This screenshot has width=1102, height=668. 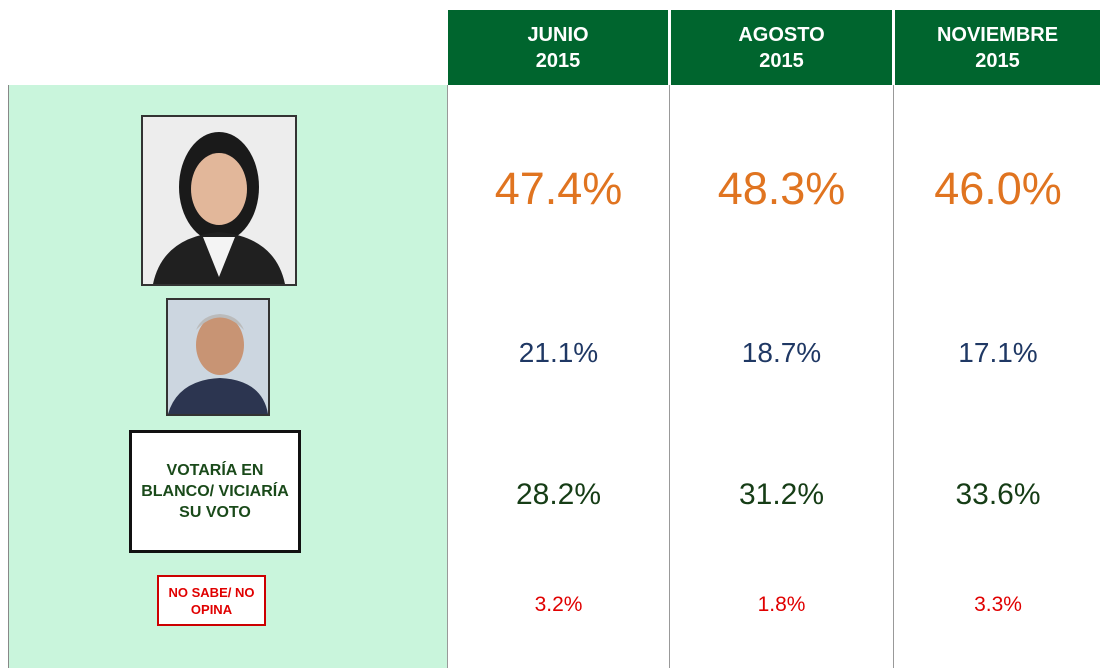 I want to click on cell-value: 21.1%, so click(x=558, y=352).